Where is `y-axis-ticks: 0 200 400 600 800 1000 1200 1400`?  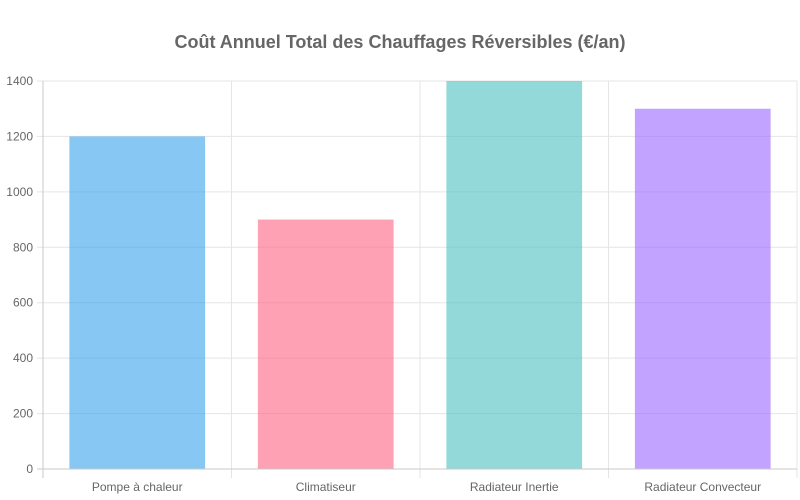
y-axis-ticks: 0 200 400 600 800 1000 1200 1400 is located at coordinates (19, 275).